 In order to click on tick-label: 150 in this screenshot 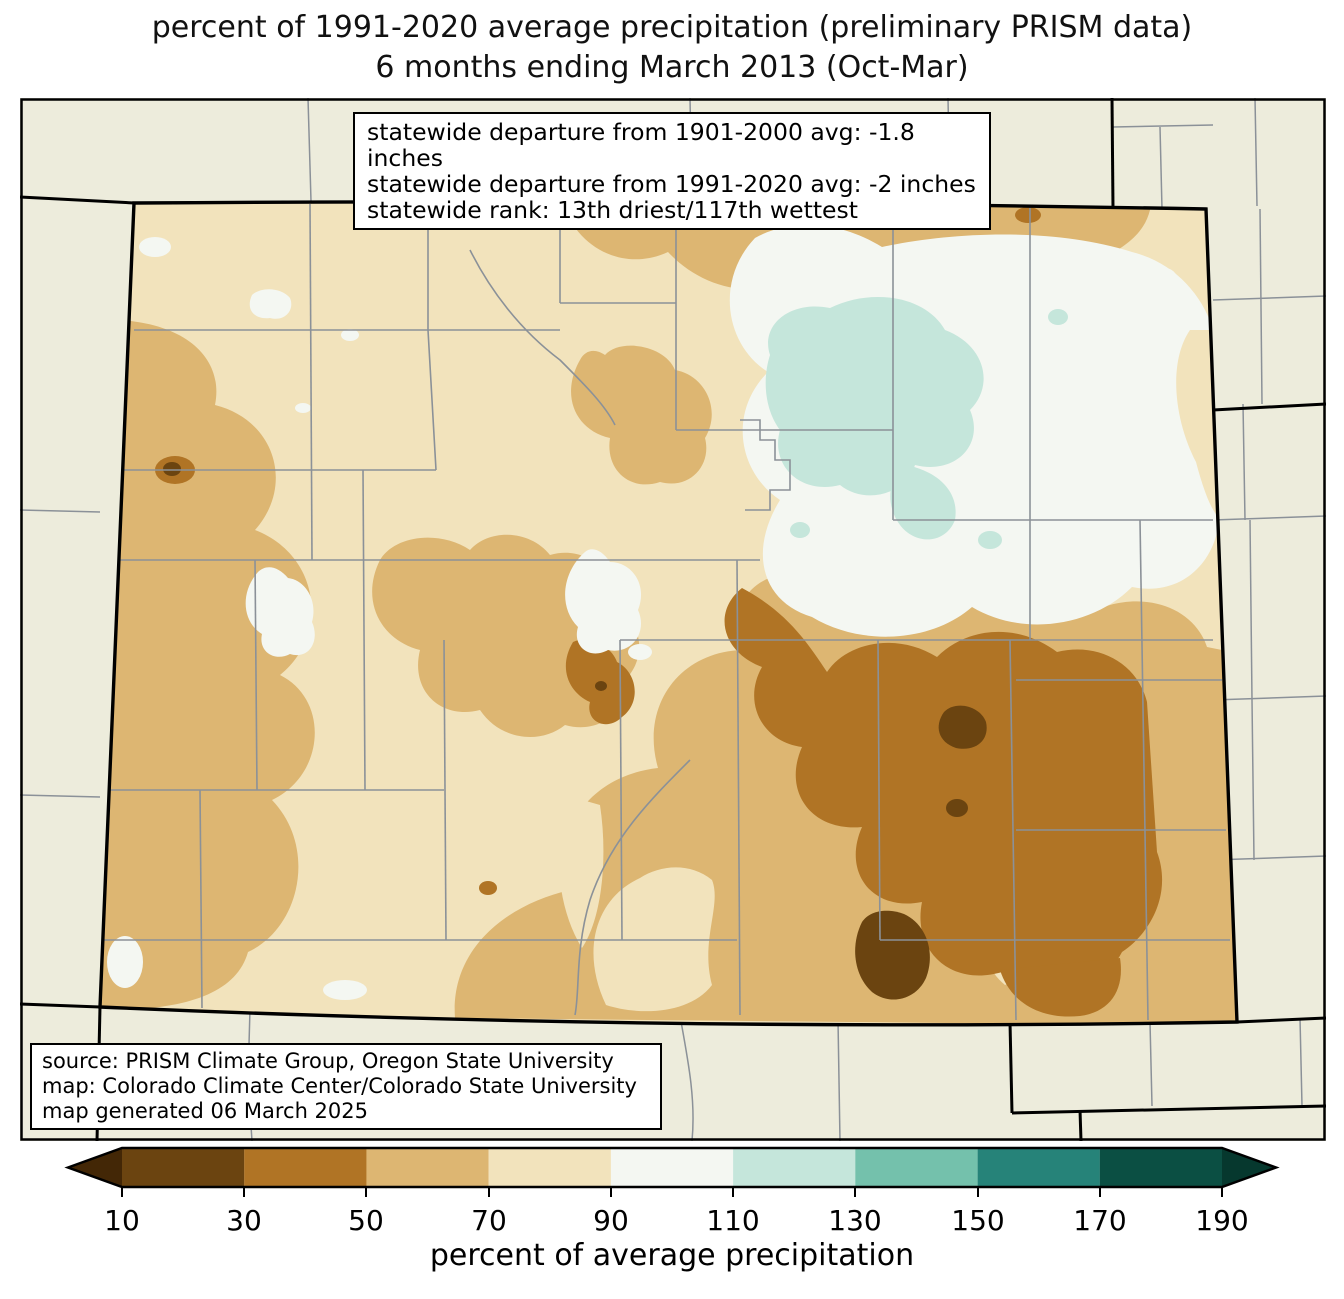, I will do `click(977, 1220)`.